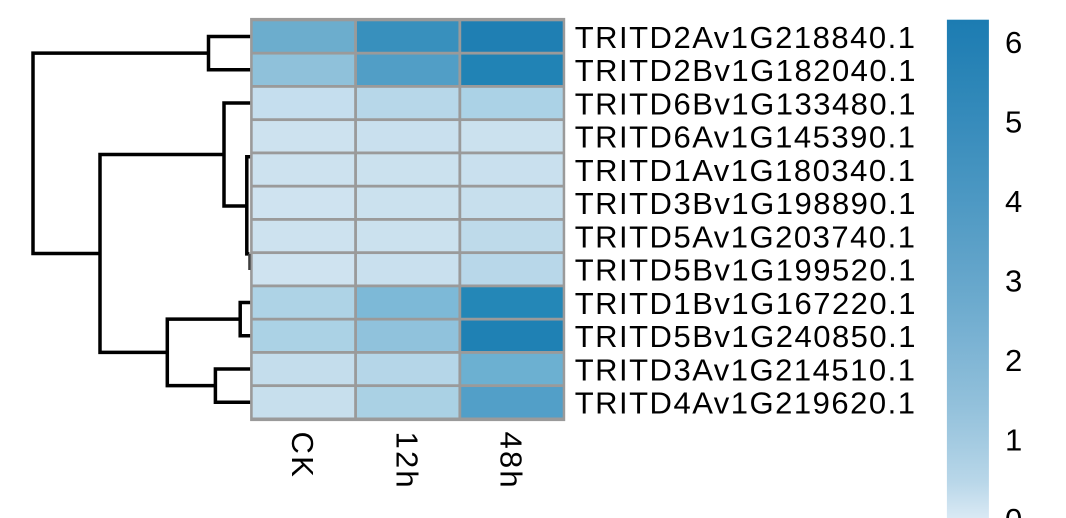 This screenshot has height=518, width=1066. Describe the element at coordinates (1013, 281) in the screenshot. I see `svg-text: 3` at that location.